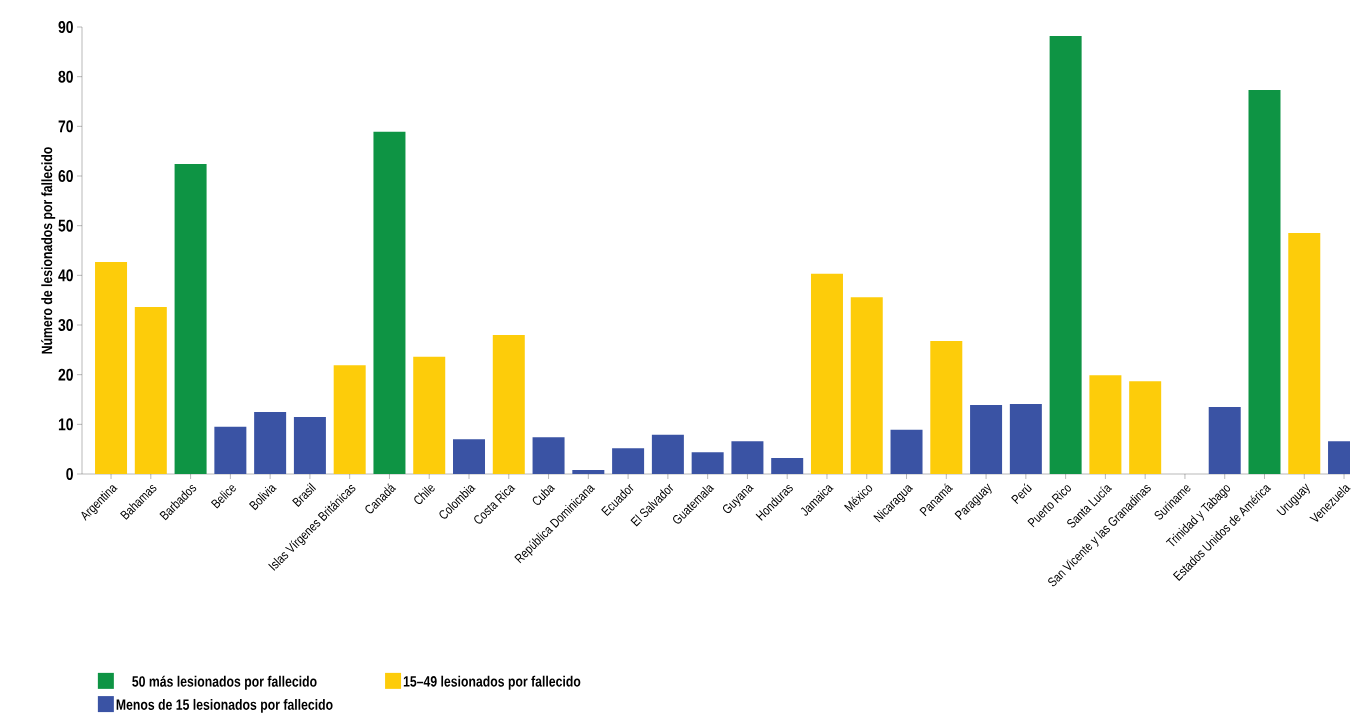 The width and height of the screenshot is (1352, 724). What do you see at coordinates (65, 275) in the screenshot?
I see `y-tick-label: 40` at bounding box center [65, 275].